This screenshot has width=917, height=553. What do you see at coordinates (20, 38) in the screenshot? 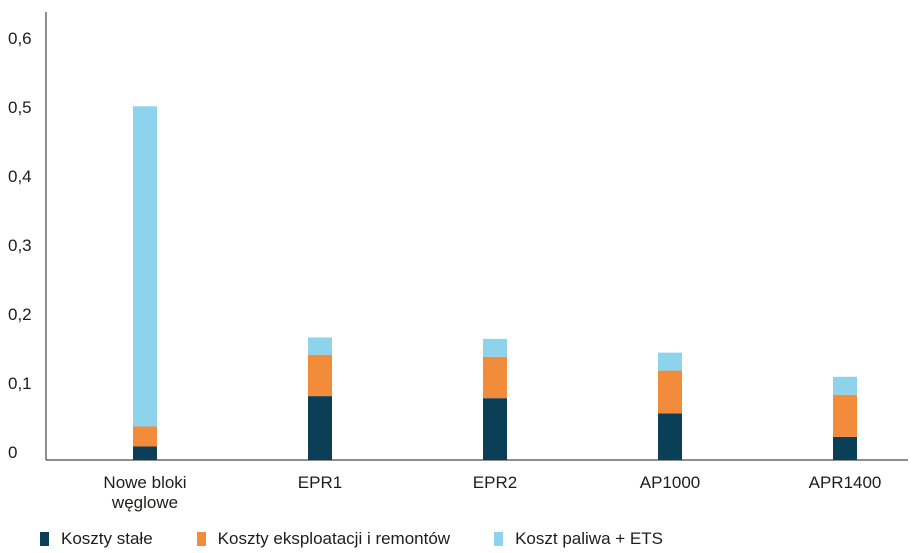
I see `y-tick-label: 0,6` at bounding box center [20, 38].